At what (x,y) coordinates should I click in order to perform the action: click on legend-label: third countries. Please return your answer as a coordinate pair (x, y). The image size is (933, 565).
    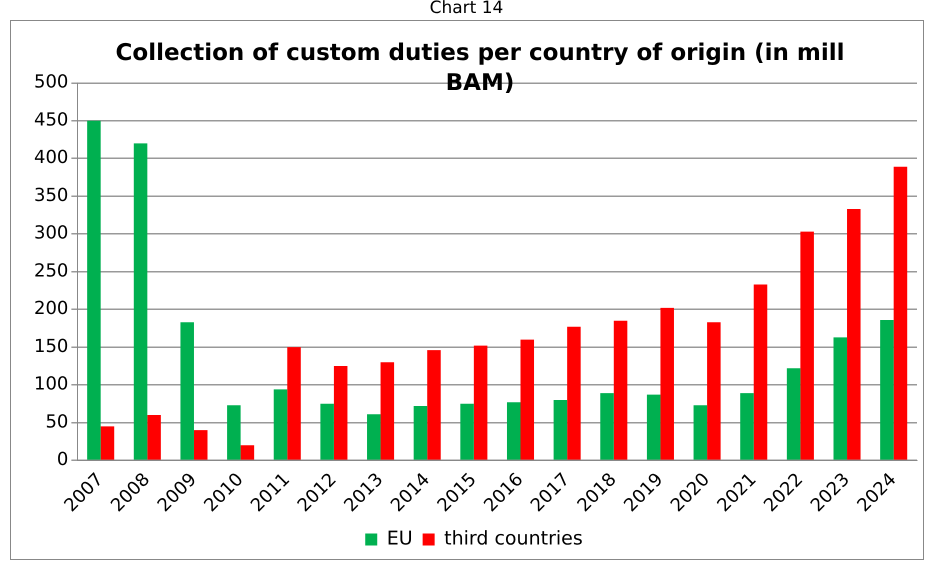
    Looking at the image, I should click on (513, 538).